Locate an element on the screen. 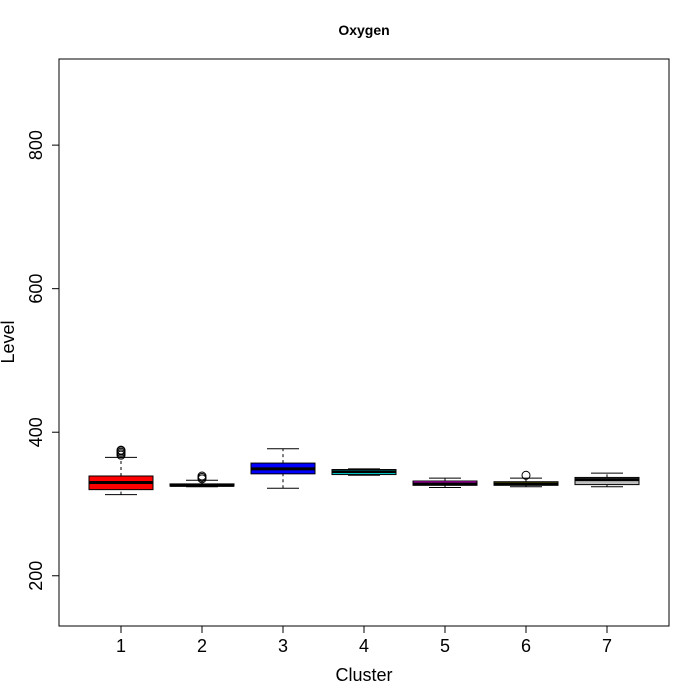 This screenshot has width=700, height=700. y-tick-label: 200 is located at coordinates (36, 576).